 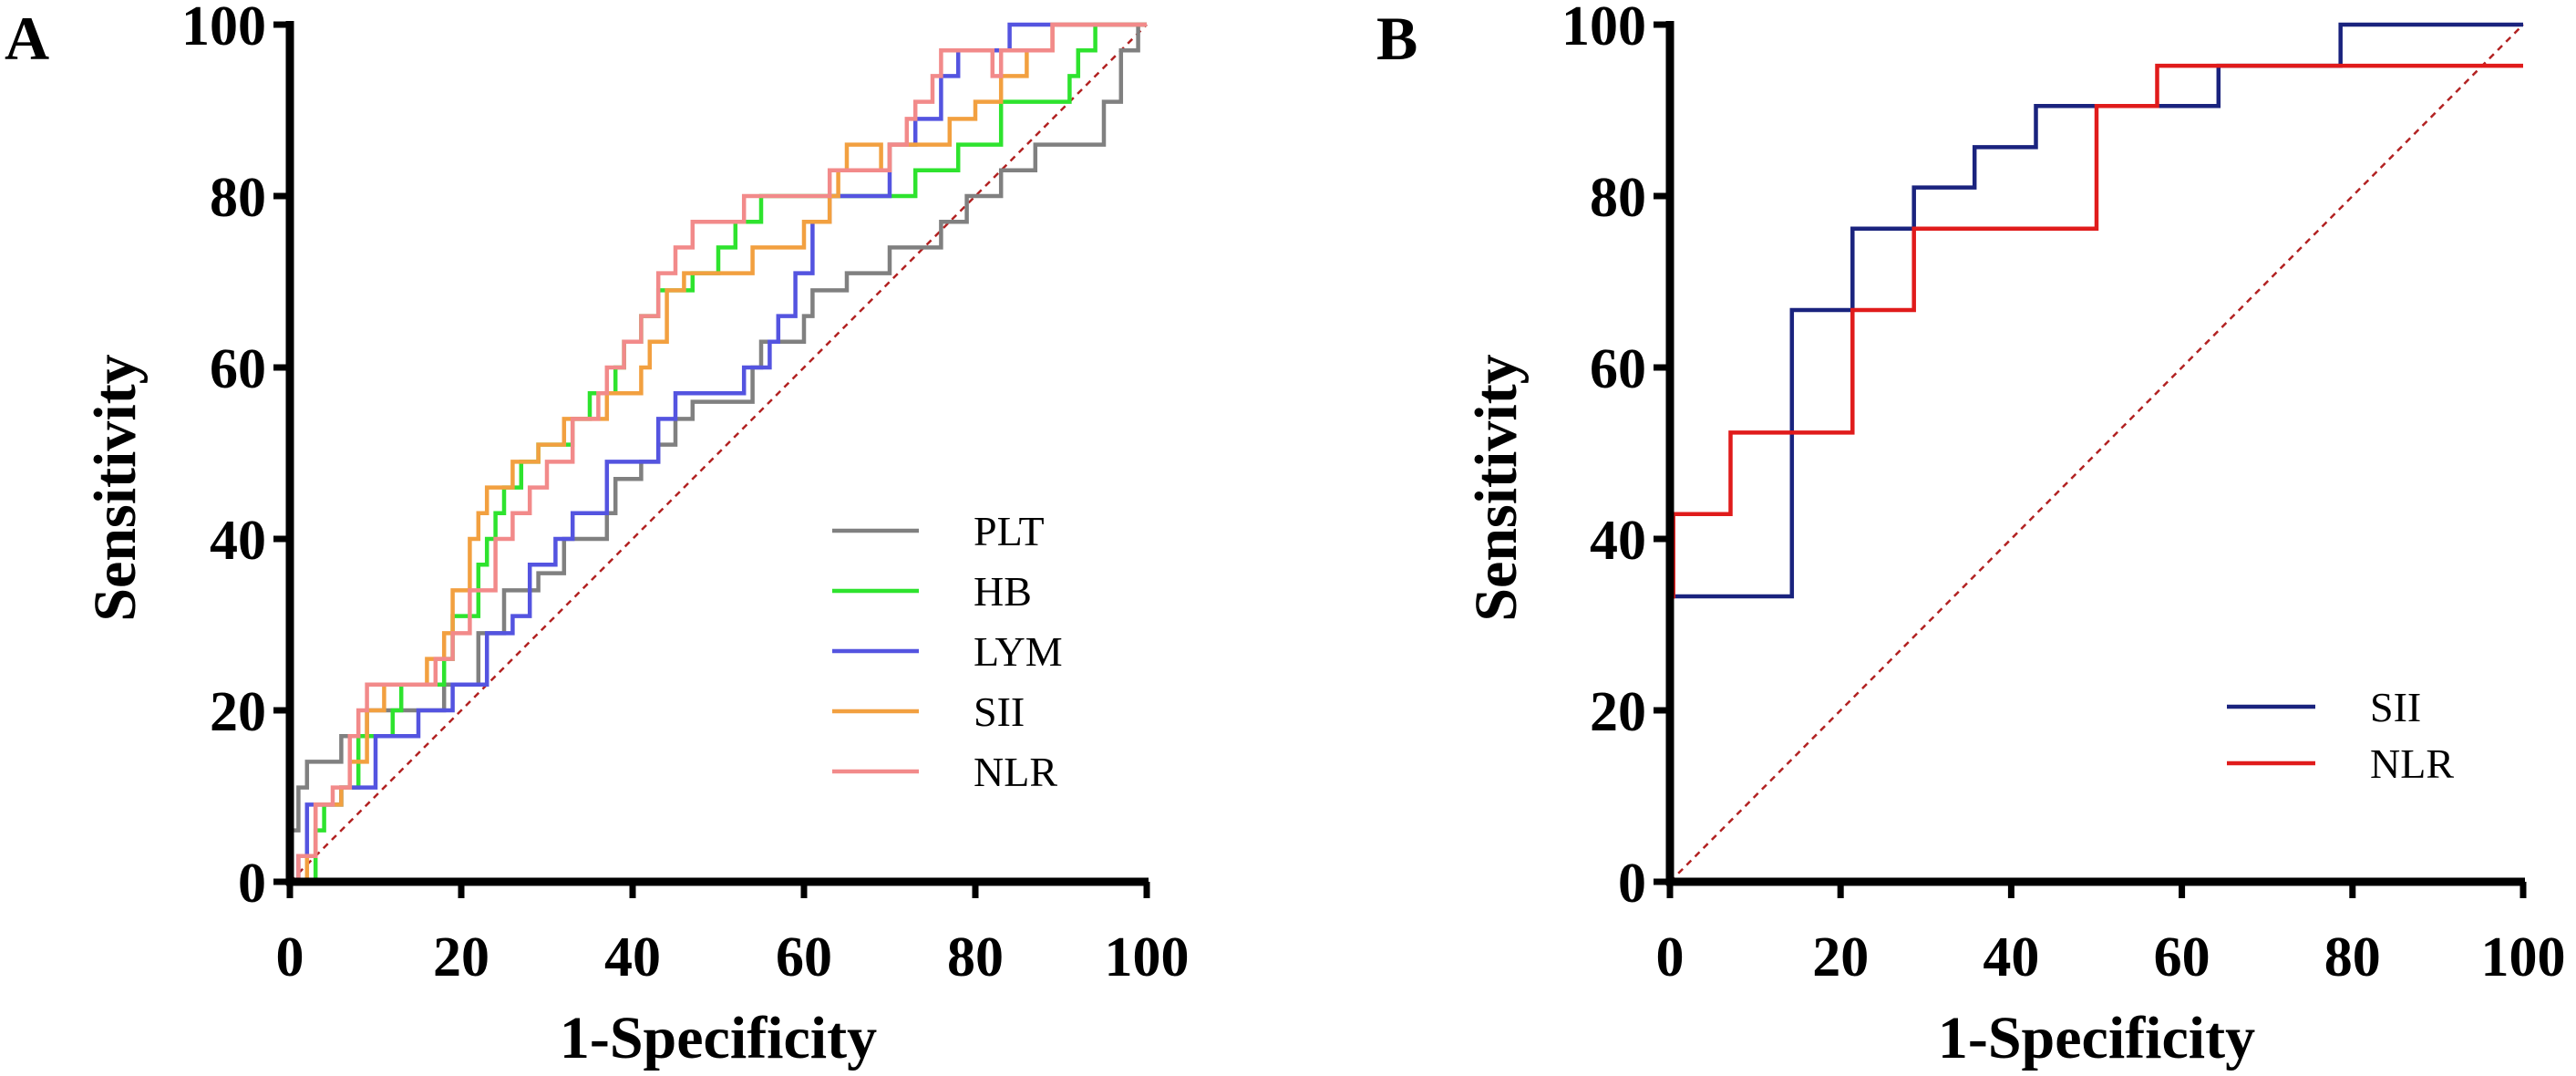 I want to click on legend-label-plt: PLT, so click(x=1010, y=531).